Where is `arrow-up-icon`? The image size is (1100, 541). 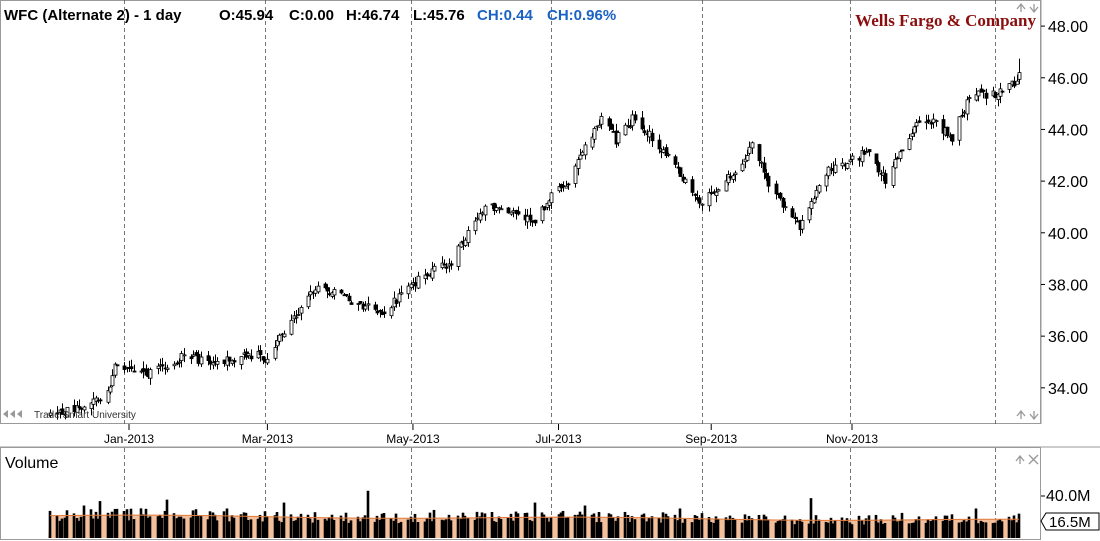
arrow-up-icon is located at coordinates (1021, 414).